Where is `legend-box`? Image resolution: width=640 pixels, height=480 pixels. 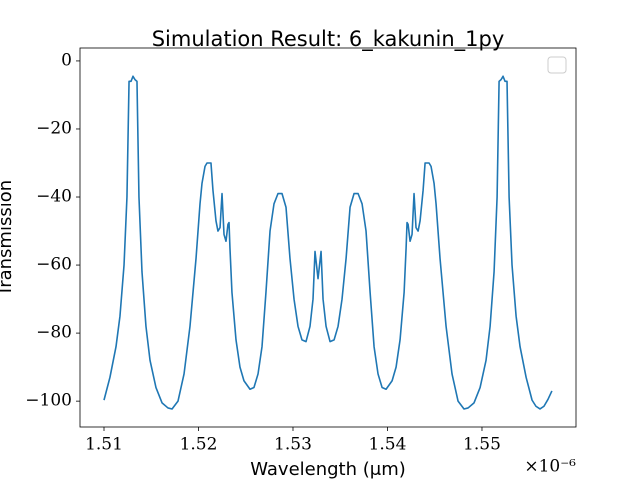 legend-box is located at coordinates (557, 65).